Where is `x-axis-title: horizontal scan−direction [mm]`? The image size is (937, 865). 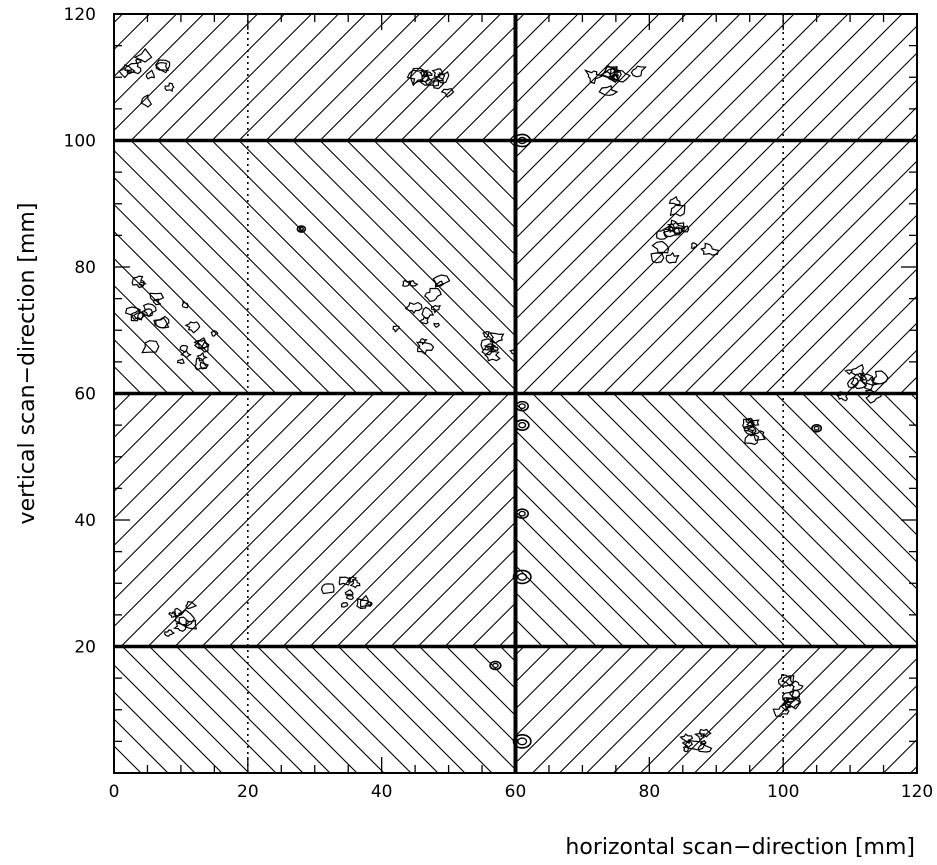 x-axis-title: horizontal scan−direction [mm] is located at coordinates (740, 847).